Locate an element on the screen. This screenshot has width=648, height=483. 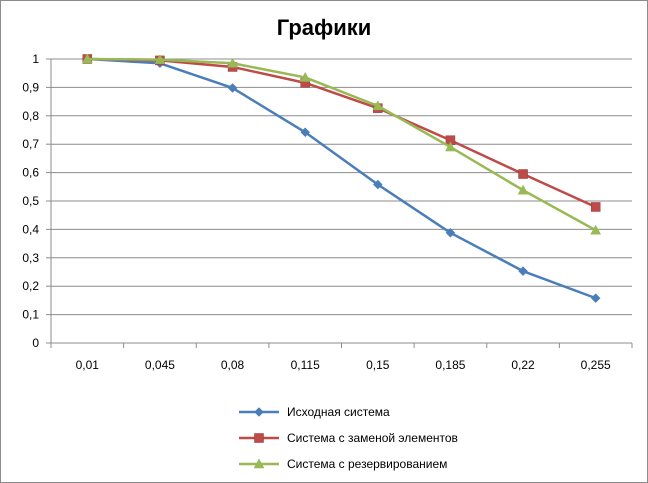
y-tick-label: 1 is located at coordinates (35, 59).